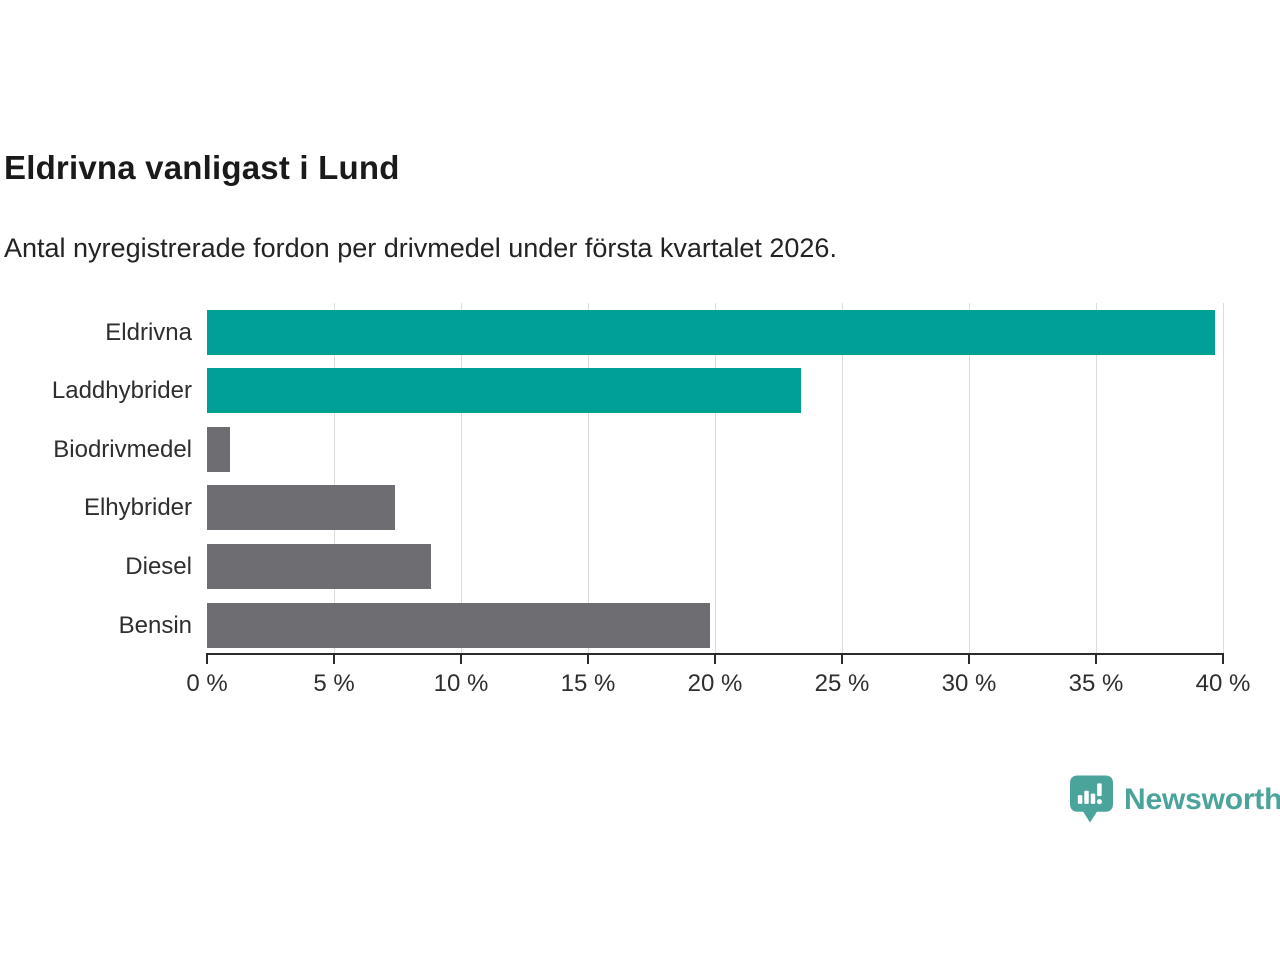 This screenshot has height=960, width=1280. I want to click on bar-eldrivna, so click(711, 332).